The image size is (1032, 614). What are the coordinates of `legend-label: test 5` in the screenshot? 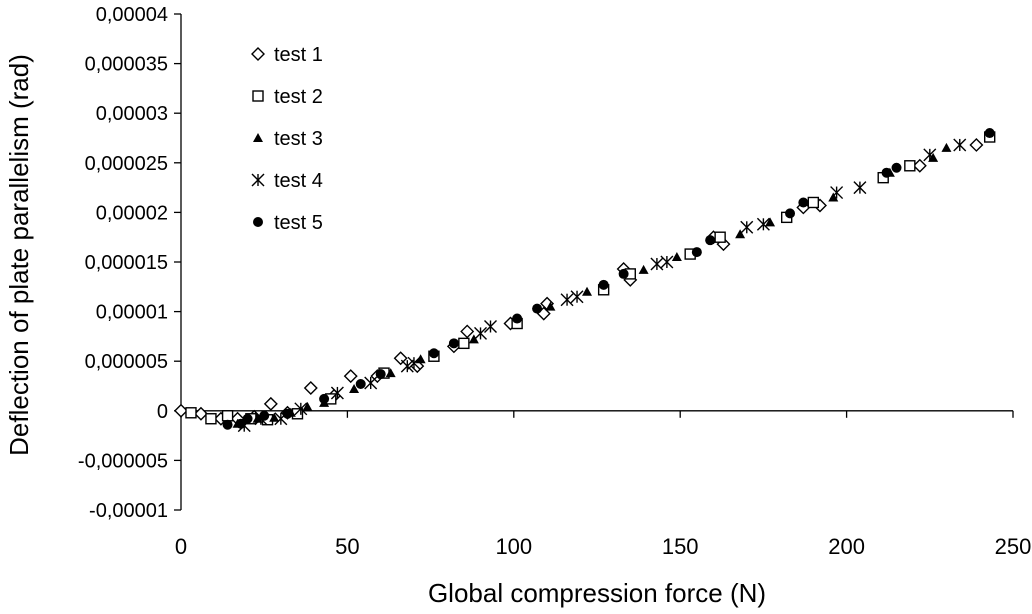 It's located at (298, 223).